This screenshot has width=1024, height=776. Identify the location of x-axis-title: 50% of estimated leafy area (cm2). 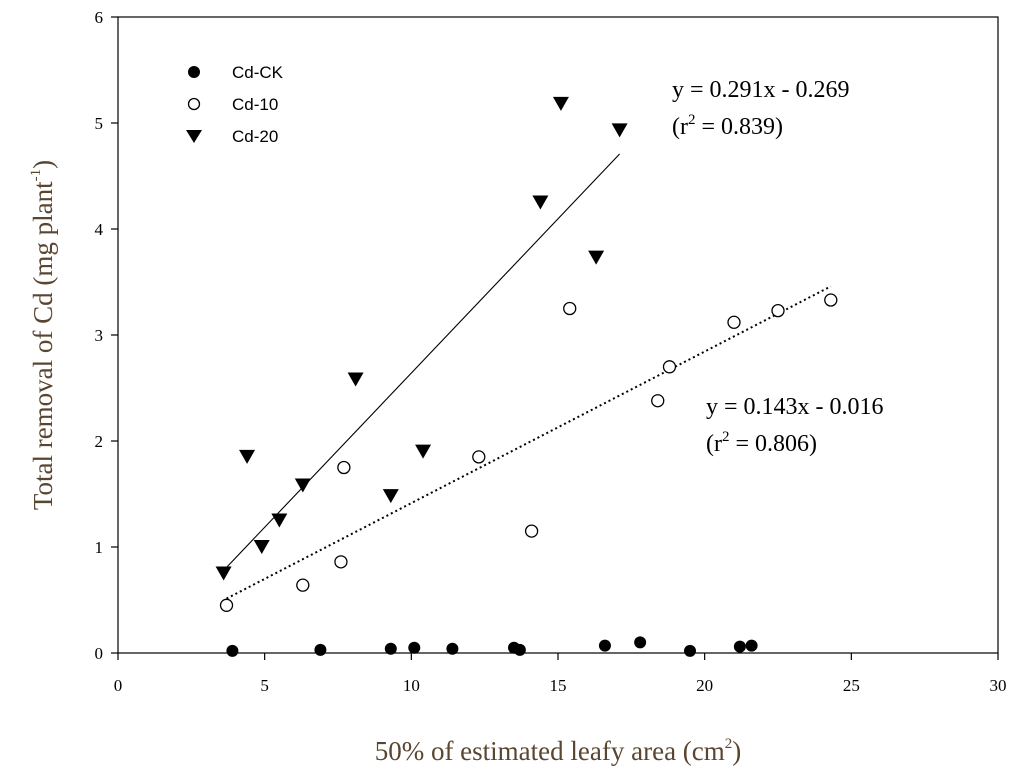
(558, 751).